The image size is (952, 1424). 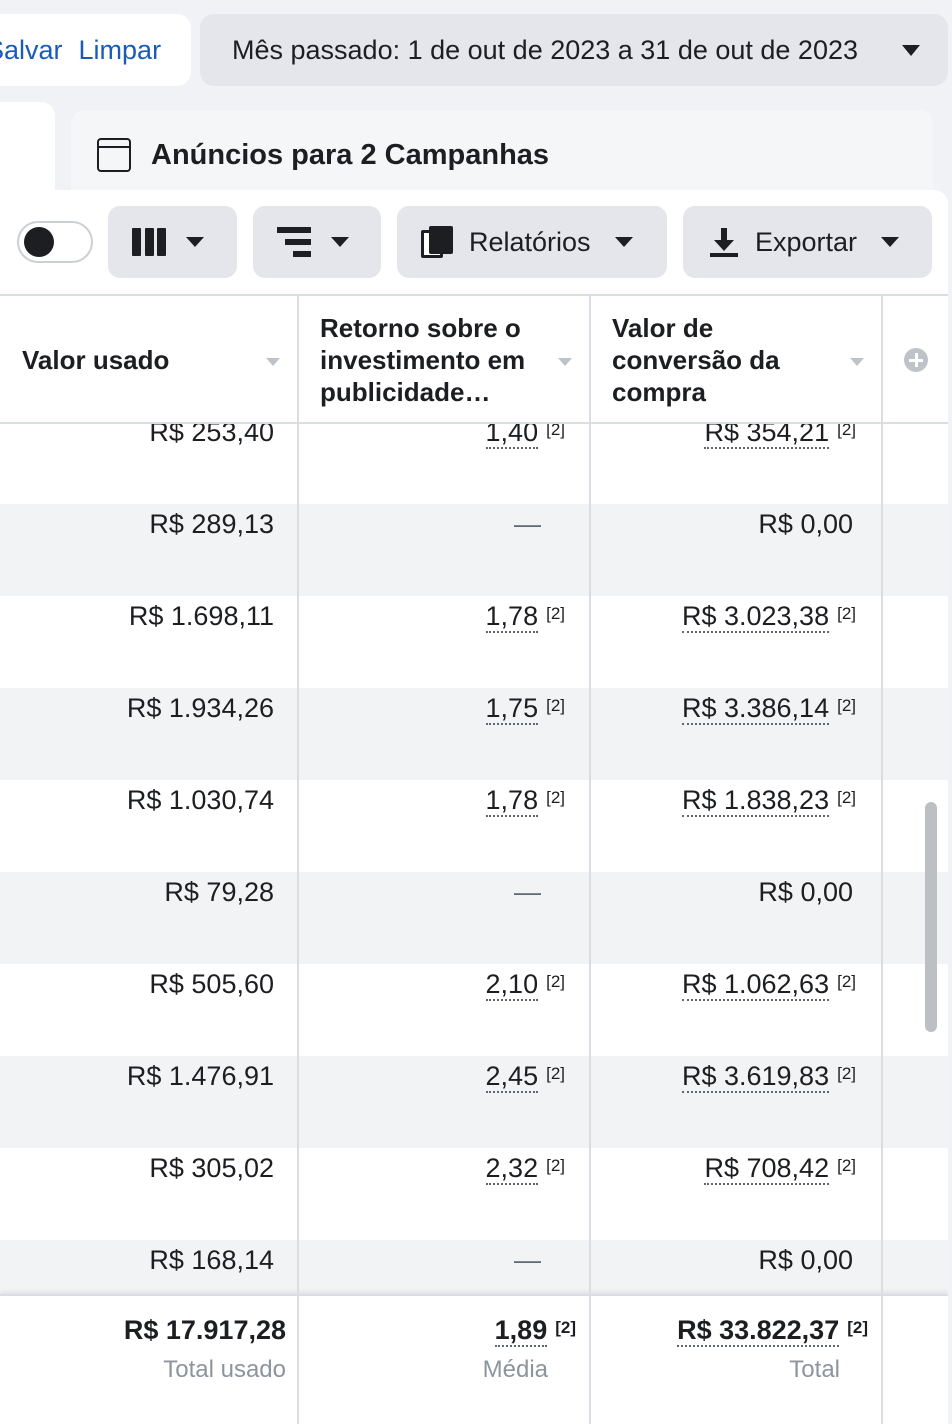 I want to click on save-clear-bar: Salvar Limpar, so click(x=95, y=50).